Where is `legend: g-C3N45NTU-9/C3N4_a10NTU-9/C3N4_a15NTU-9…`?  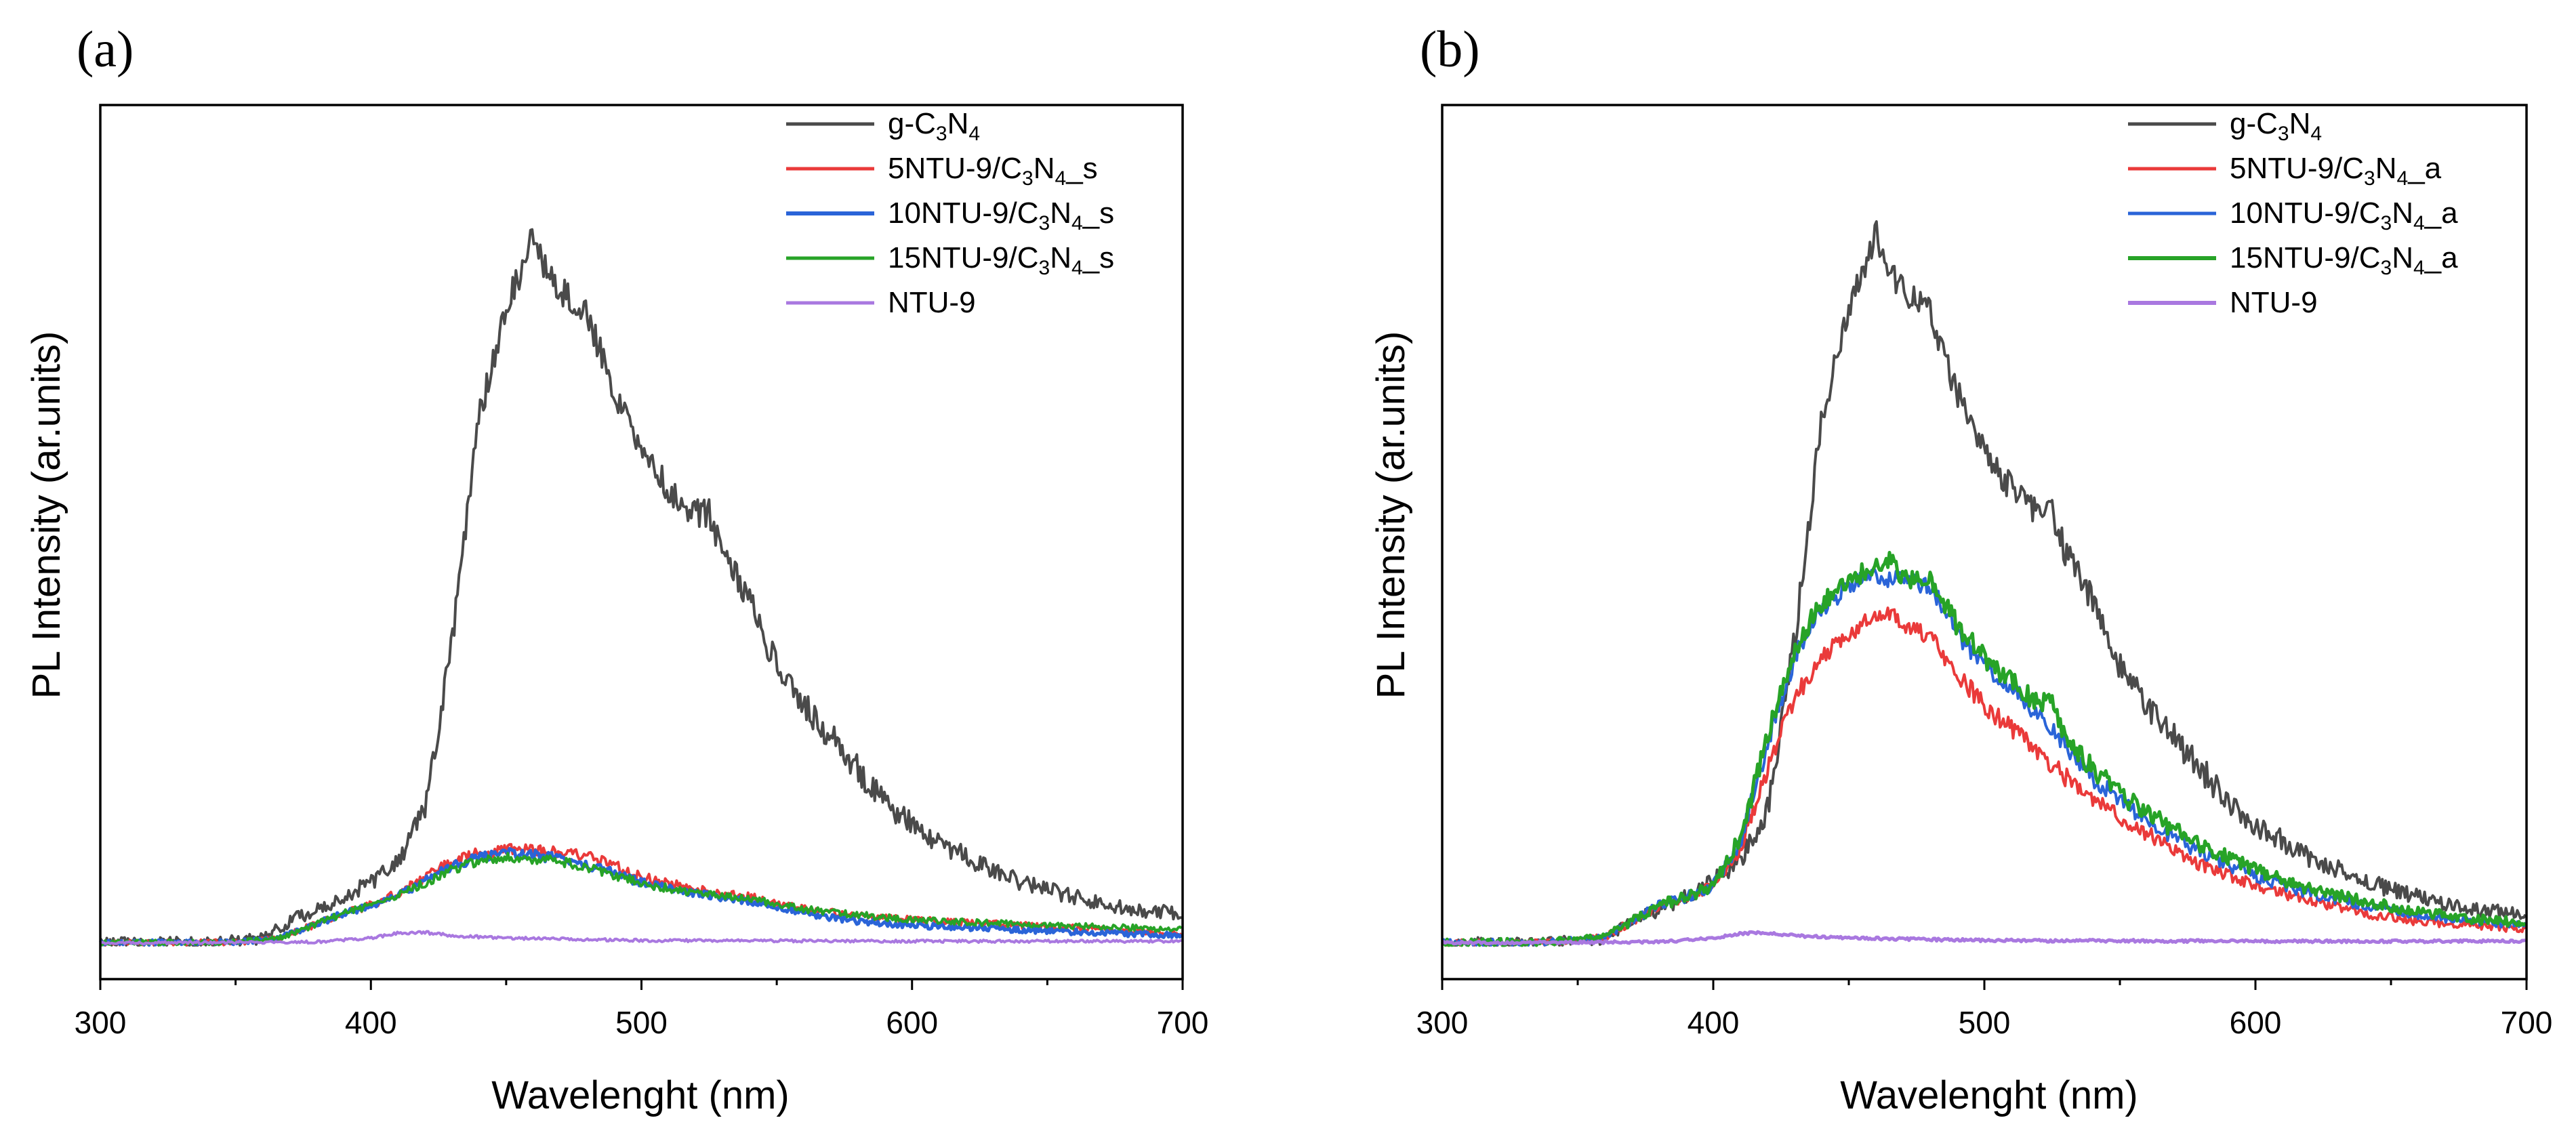
legend: g-C3N45NTU-9/C3N4_a10NTU-9/C3N4_a15NTU-9… is located at coordinates (2293, 213).